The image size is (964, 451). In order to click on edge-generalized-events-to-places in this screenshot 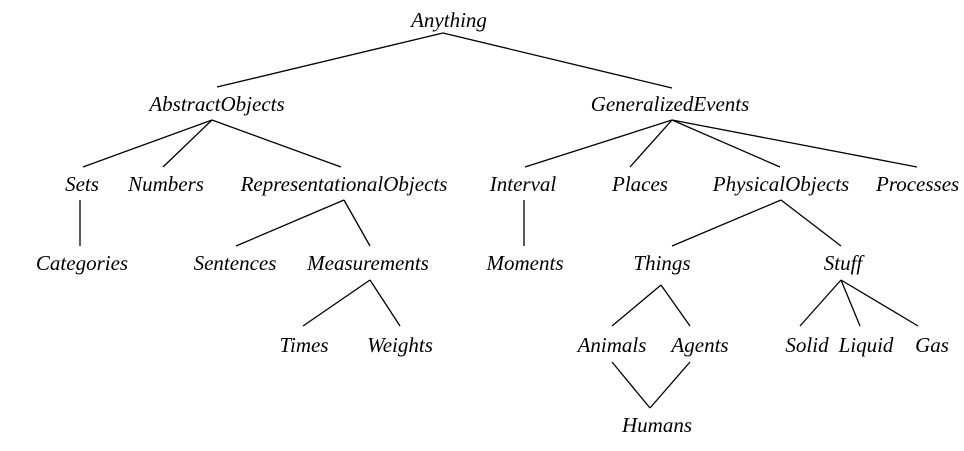, I will do `click(651, 143)`.